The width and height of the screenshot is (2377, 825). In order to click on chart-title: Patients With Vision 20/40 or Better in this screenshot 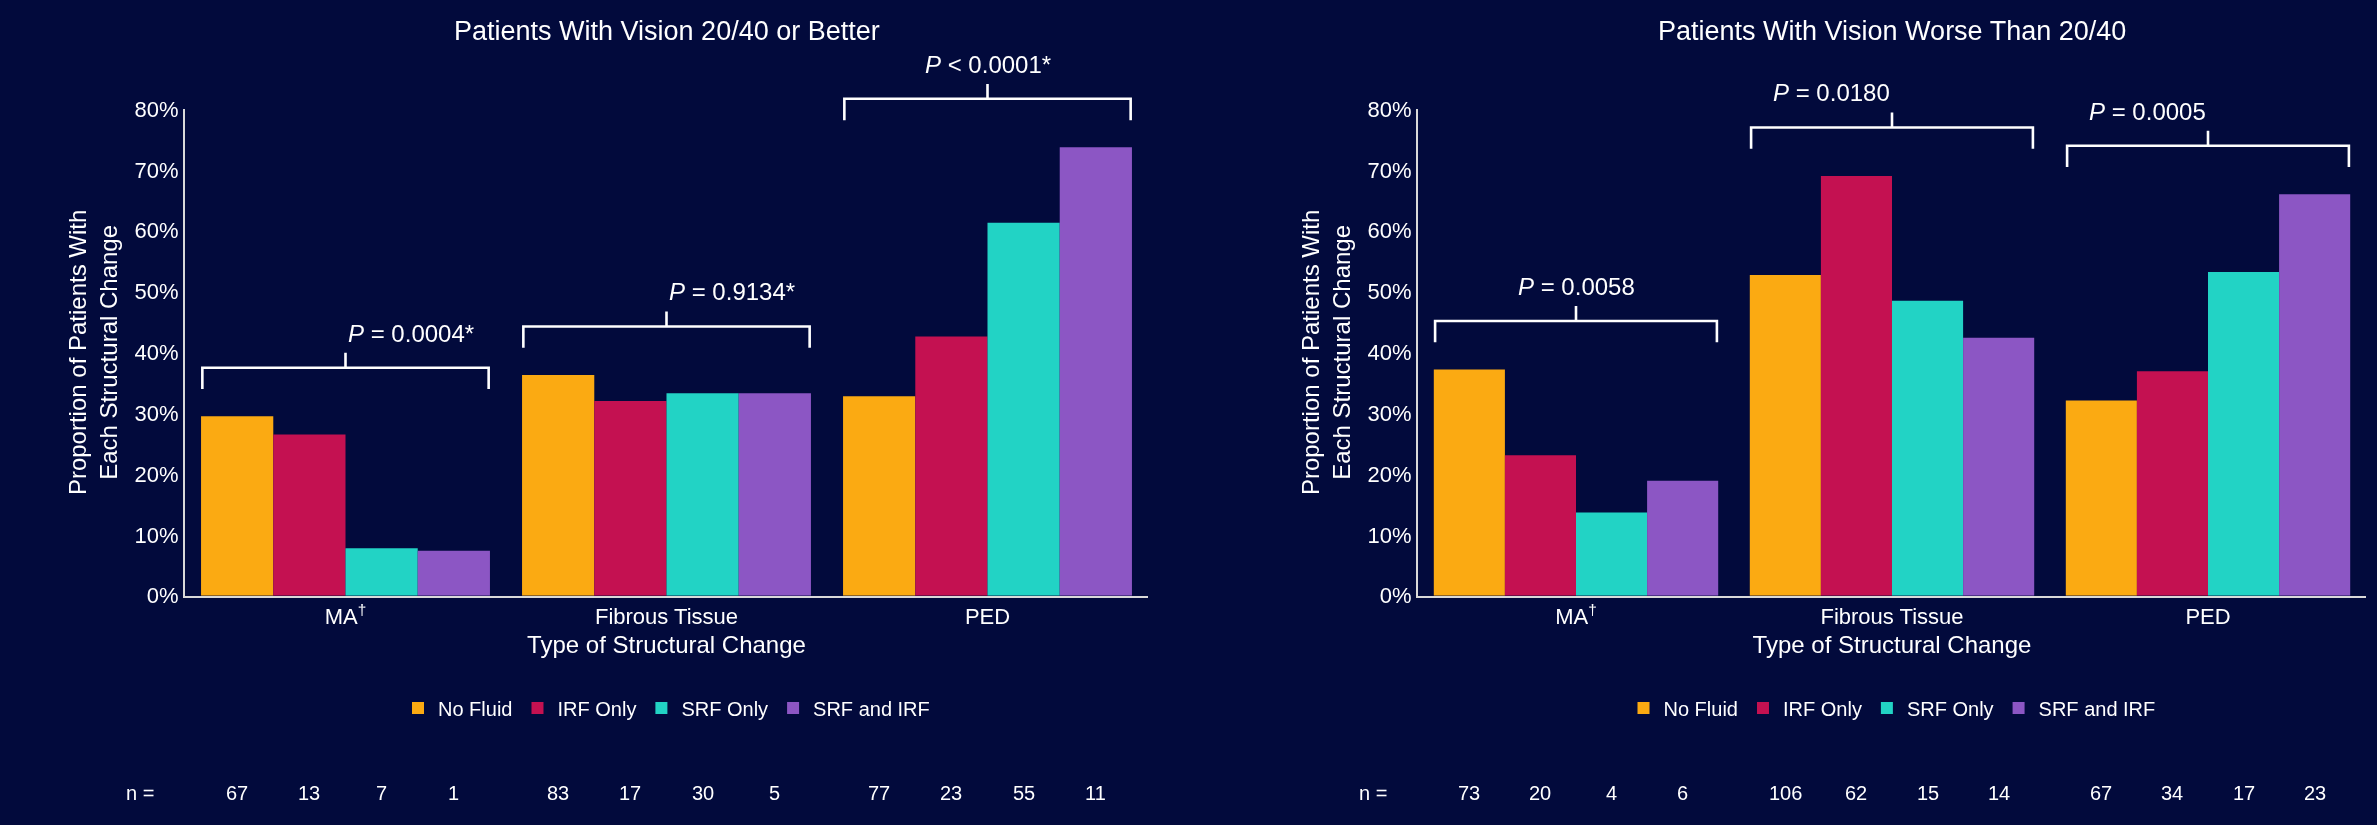, I will do `click(667, 31)`.